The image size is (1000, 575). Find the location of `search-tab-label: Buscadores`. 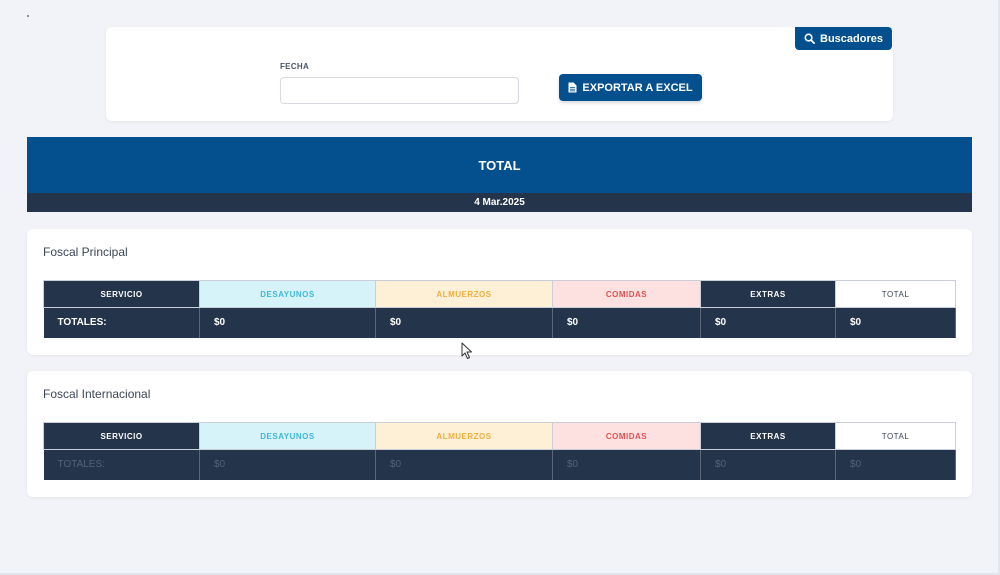

search-tab-label: Buscadores is located at coordinates (851, 38).